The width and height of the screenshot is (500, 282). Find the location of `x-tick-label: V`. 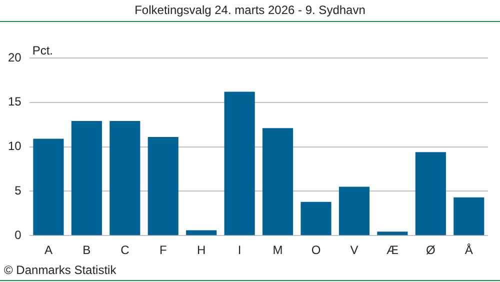

x-tick-label: V is located at coordinates (354, 250).